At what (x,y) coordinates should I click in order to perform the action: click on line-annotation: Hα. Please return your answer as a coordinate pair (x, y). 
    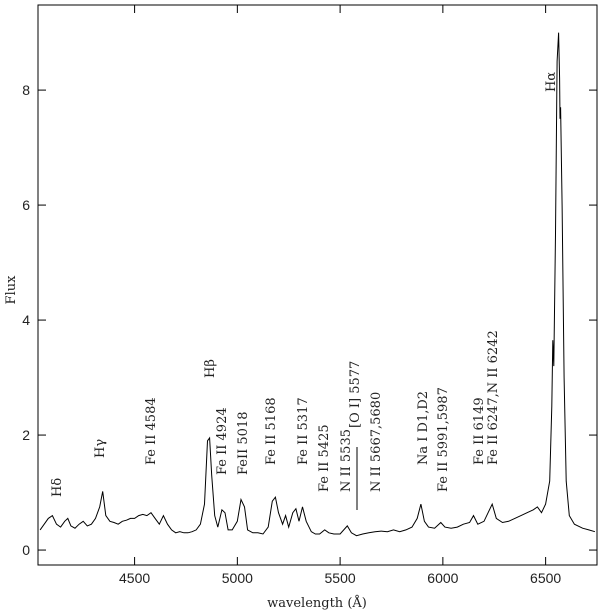
    Looking at the image, I should click on (551, 82).